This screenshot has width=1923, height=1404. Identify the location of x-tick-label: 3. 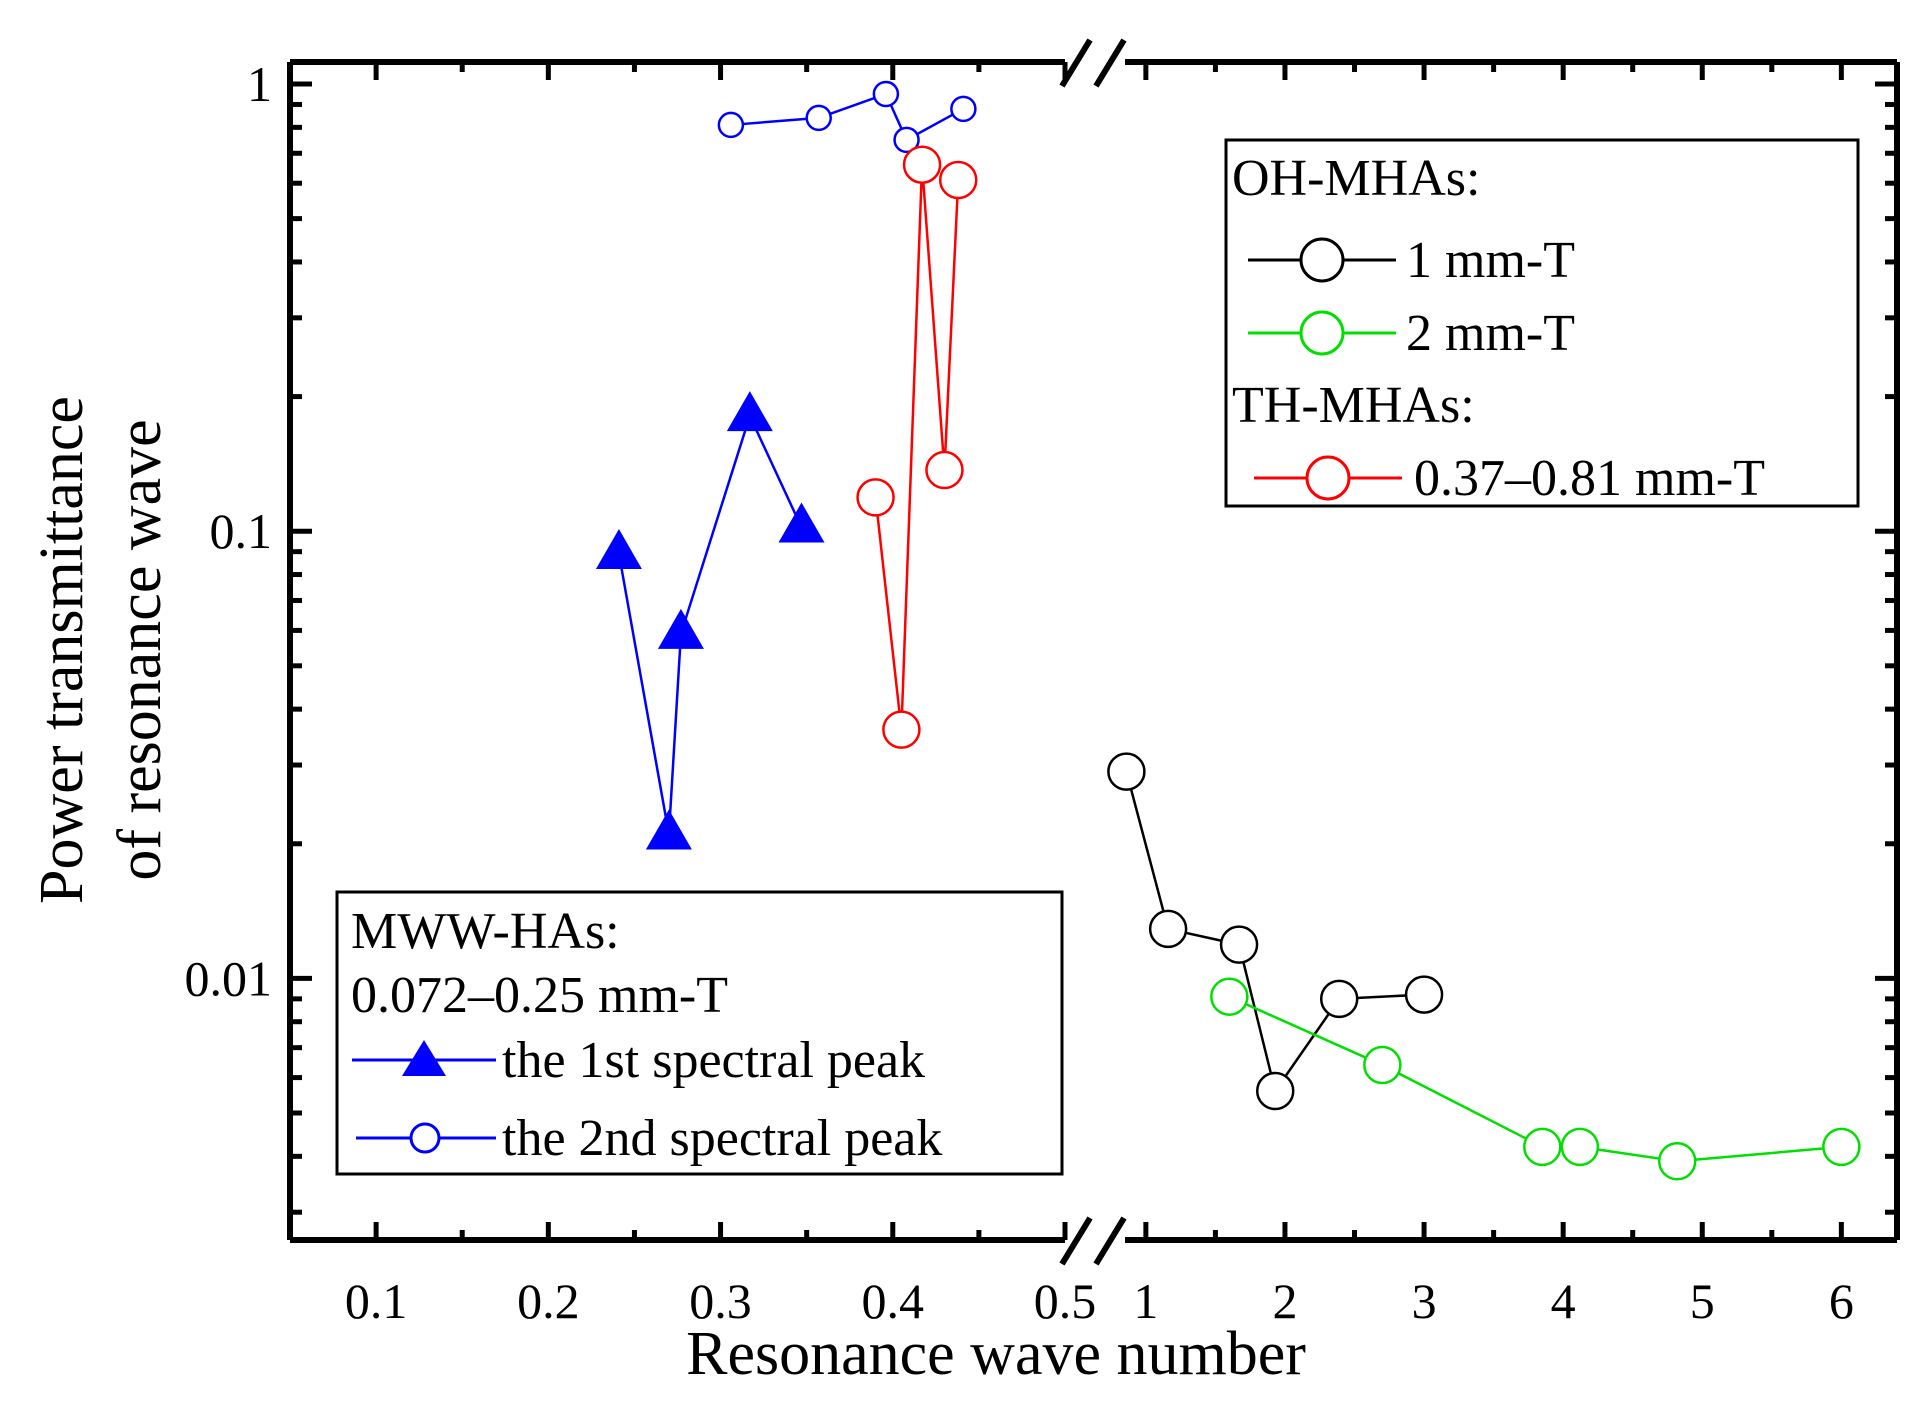
(1424, 1301).